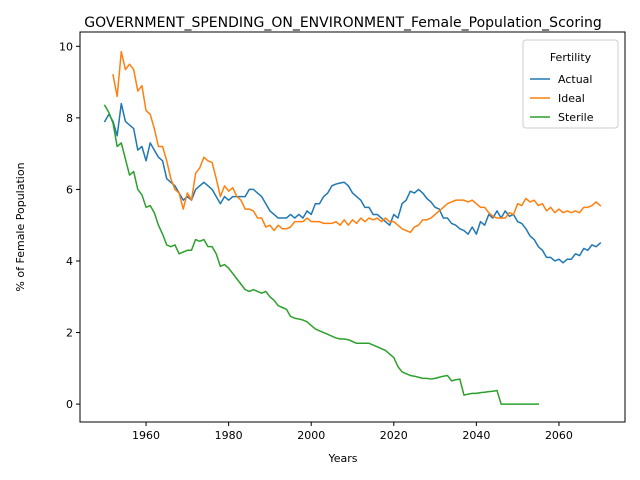  What do you see at coordinates (311, 435) in the screenshot?
I see `x-tick-label: 2000` at bounding box center [311, 435].